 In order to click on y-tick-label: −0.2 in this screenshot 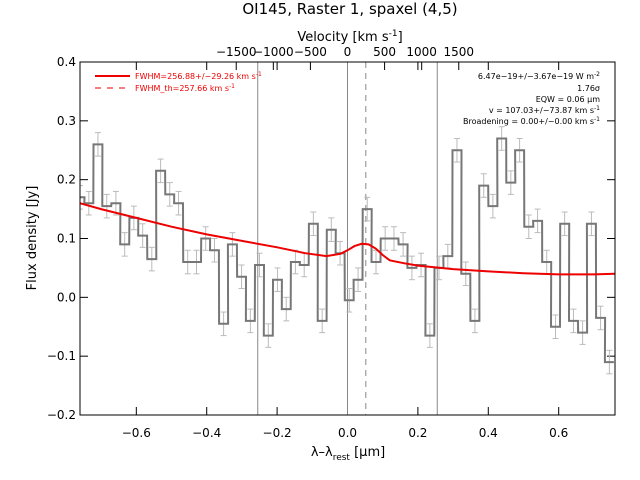, I will do `click(61, 415)`.